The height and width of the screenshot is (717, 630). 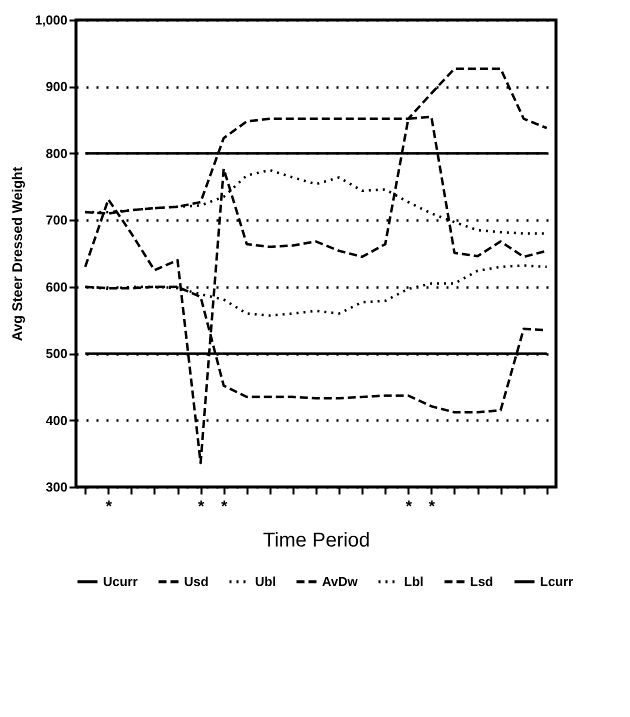 What do you see at coordinates (51, 20) in the screenshot?
I see `y-tick-label: 1,000` at bounding box center [51, 20].